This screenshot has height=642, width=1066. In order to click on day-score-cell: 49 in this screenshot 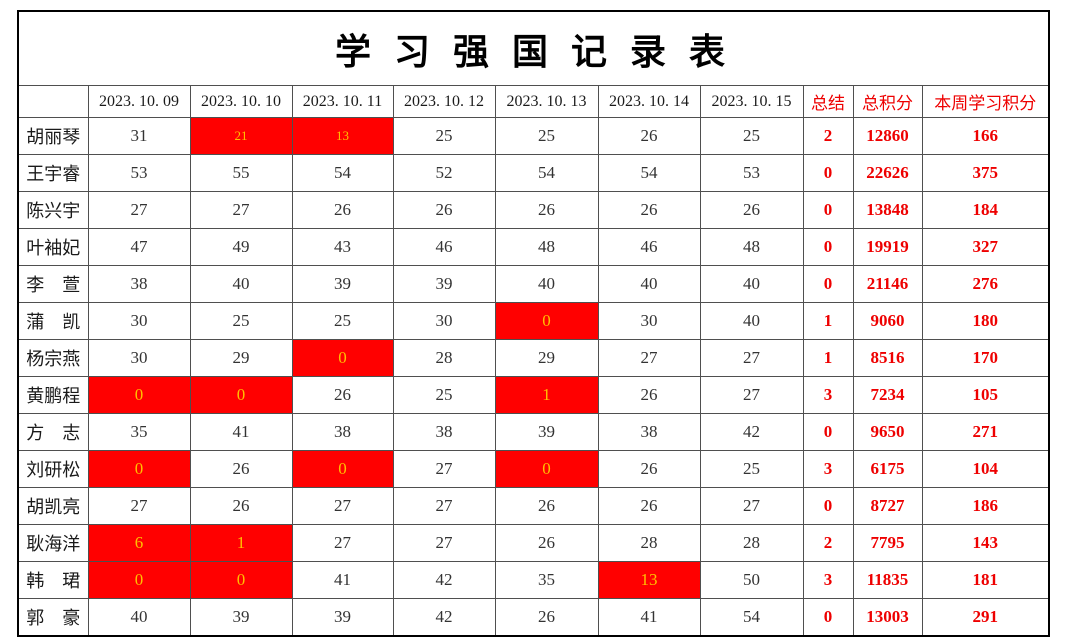, I will do `click(241, 247)`.